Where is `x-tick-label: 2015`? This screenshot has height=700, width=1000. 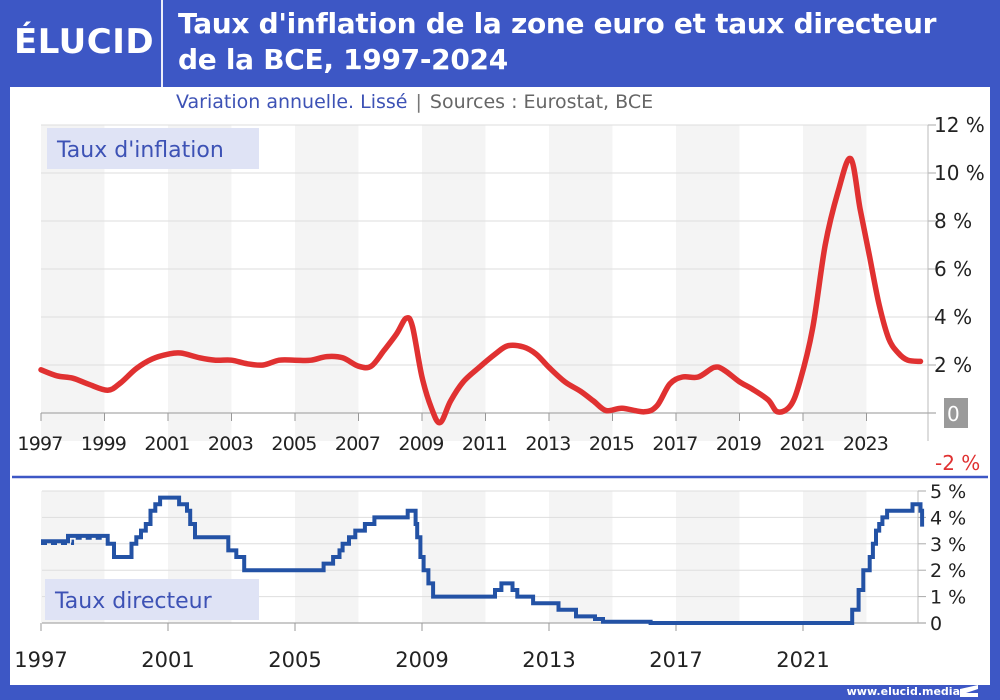 x-tick-label: 2015 is located at coordinates (611, 444).